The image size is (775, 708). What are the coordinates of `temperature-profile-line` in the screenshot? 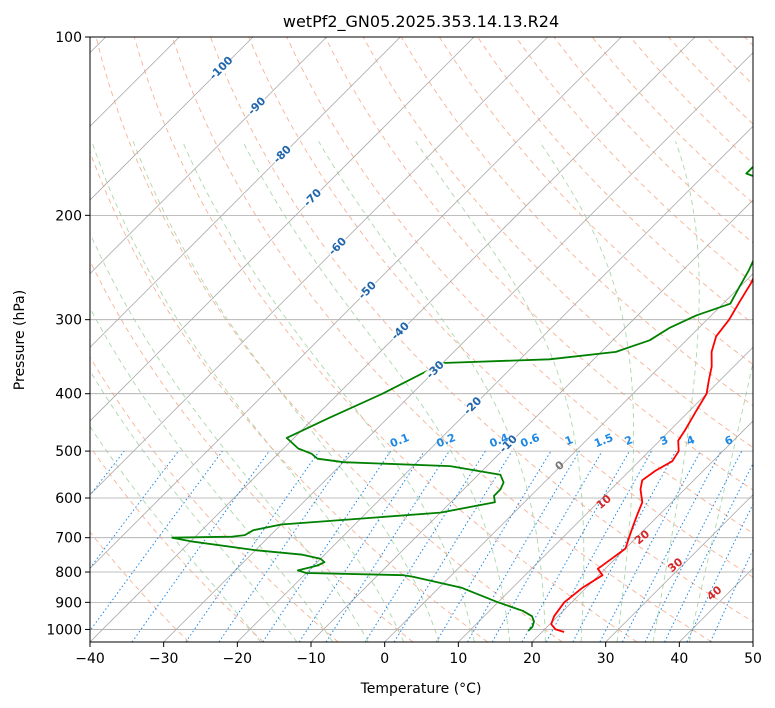 It's located at (651, 454).